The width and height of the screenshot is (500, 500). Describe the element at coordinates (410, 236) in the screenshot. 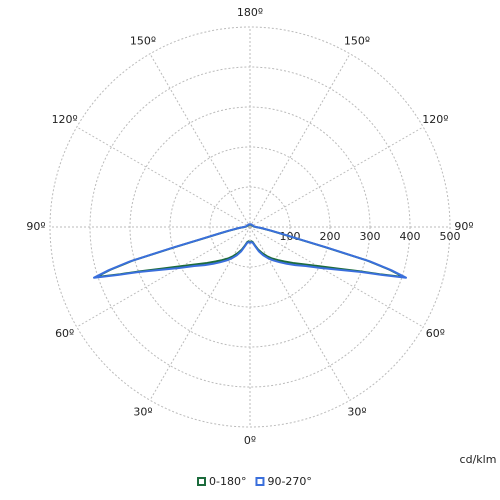

I see `r-tick-label: 400` at that location.